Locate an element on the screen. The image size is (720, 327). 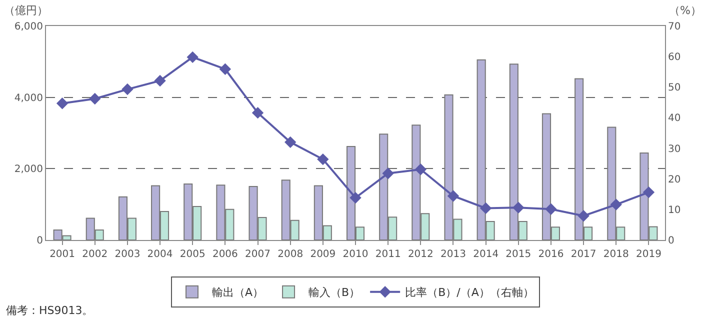
x-tick-label: 2001 is located at coordinates (63, 254).